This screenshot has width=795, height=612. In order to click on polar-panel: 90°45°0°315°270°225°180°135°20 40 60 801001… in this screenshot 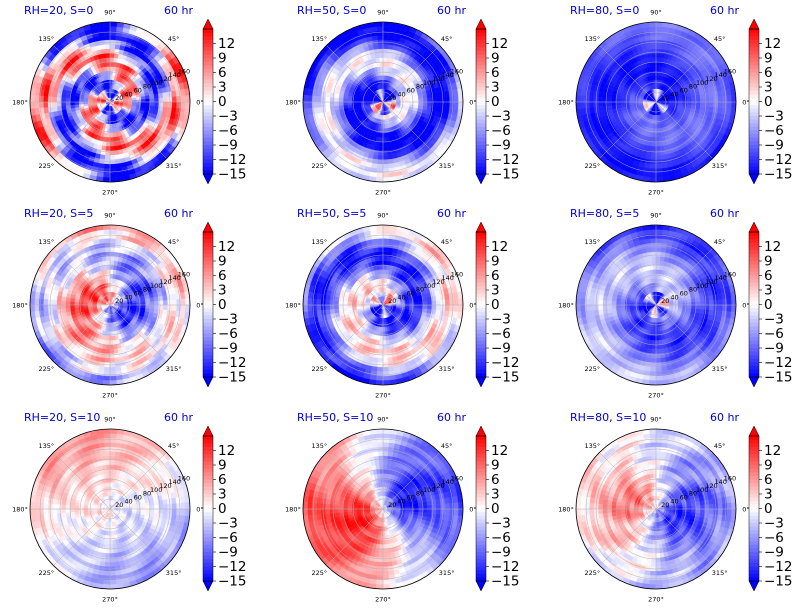, I will do `click(129, 303)`.